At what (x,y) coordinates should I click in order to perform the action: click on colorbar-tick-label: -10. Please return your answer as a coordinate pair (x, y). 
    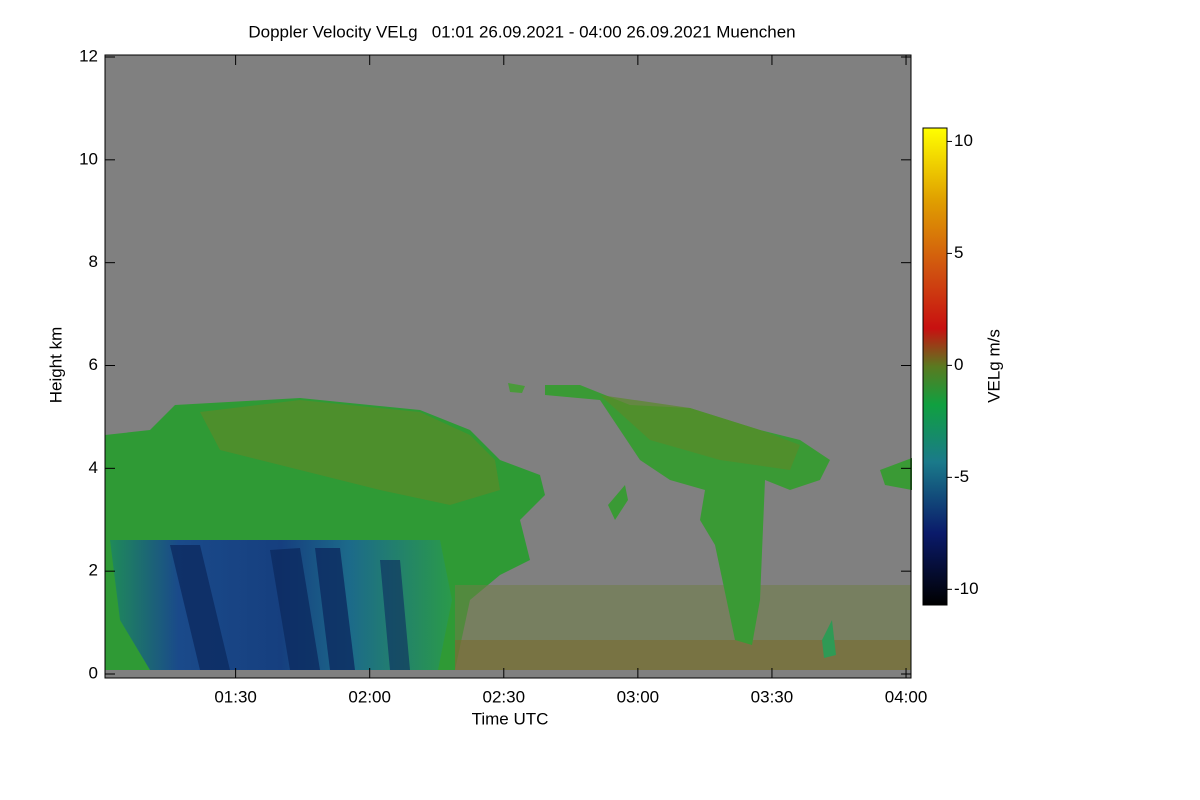
    Looking at the image, I should click on (966, 588).